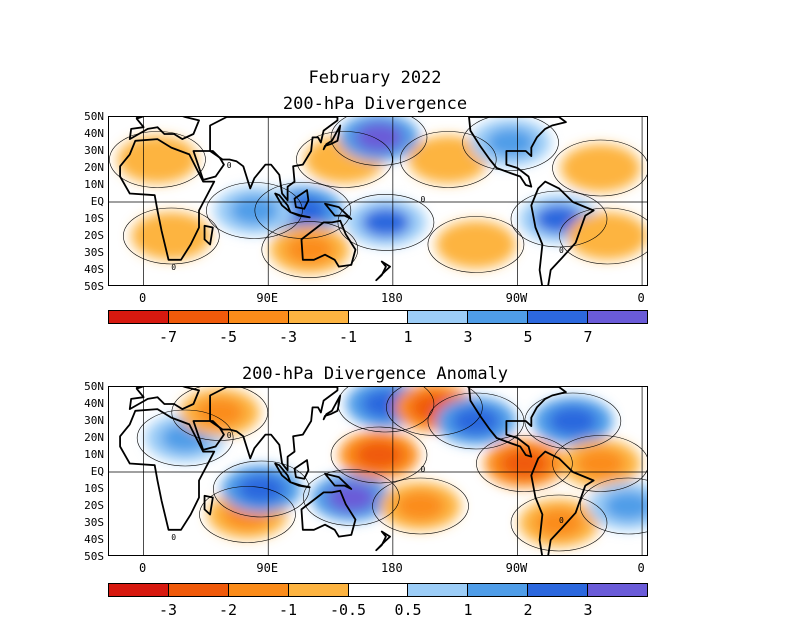  What do you see at coordinates (228, 337) in the screenshot?
I see `colorbar-tick-label: -5` at bounding box center [228, 337].